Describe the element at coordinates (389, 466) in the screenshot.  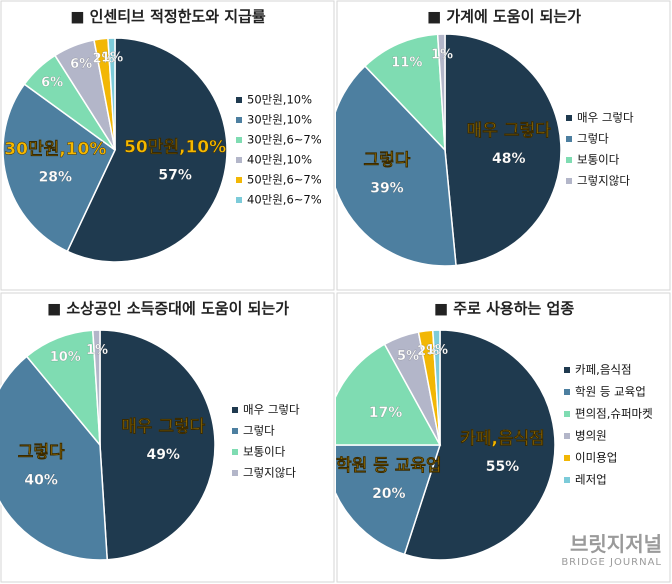
I see `slice-callout: 학원 등 교육업` at that location.